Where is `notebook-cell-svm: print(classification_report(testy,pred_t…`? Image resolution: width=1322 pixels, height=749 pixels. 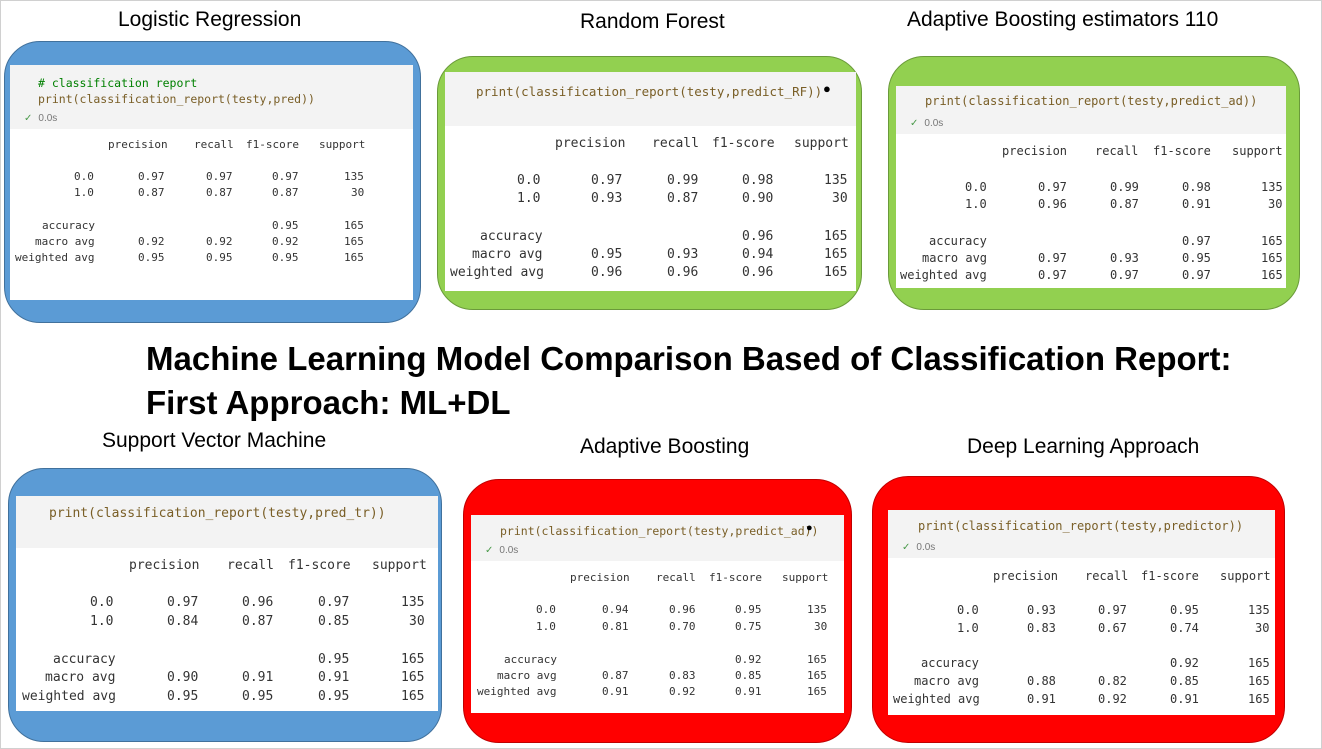
notebook-cell-svm: print(classification_report(testy,pred_t… is located at coordinates (227, 603).